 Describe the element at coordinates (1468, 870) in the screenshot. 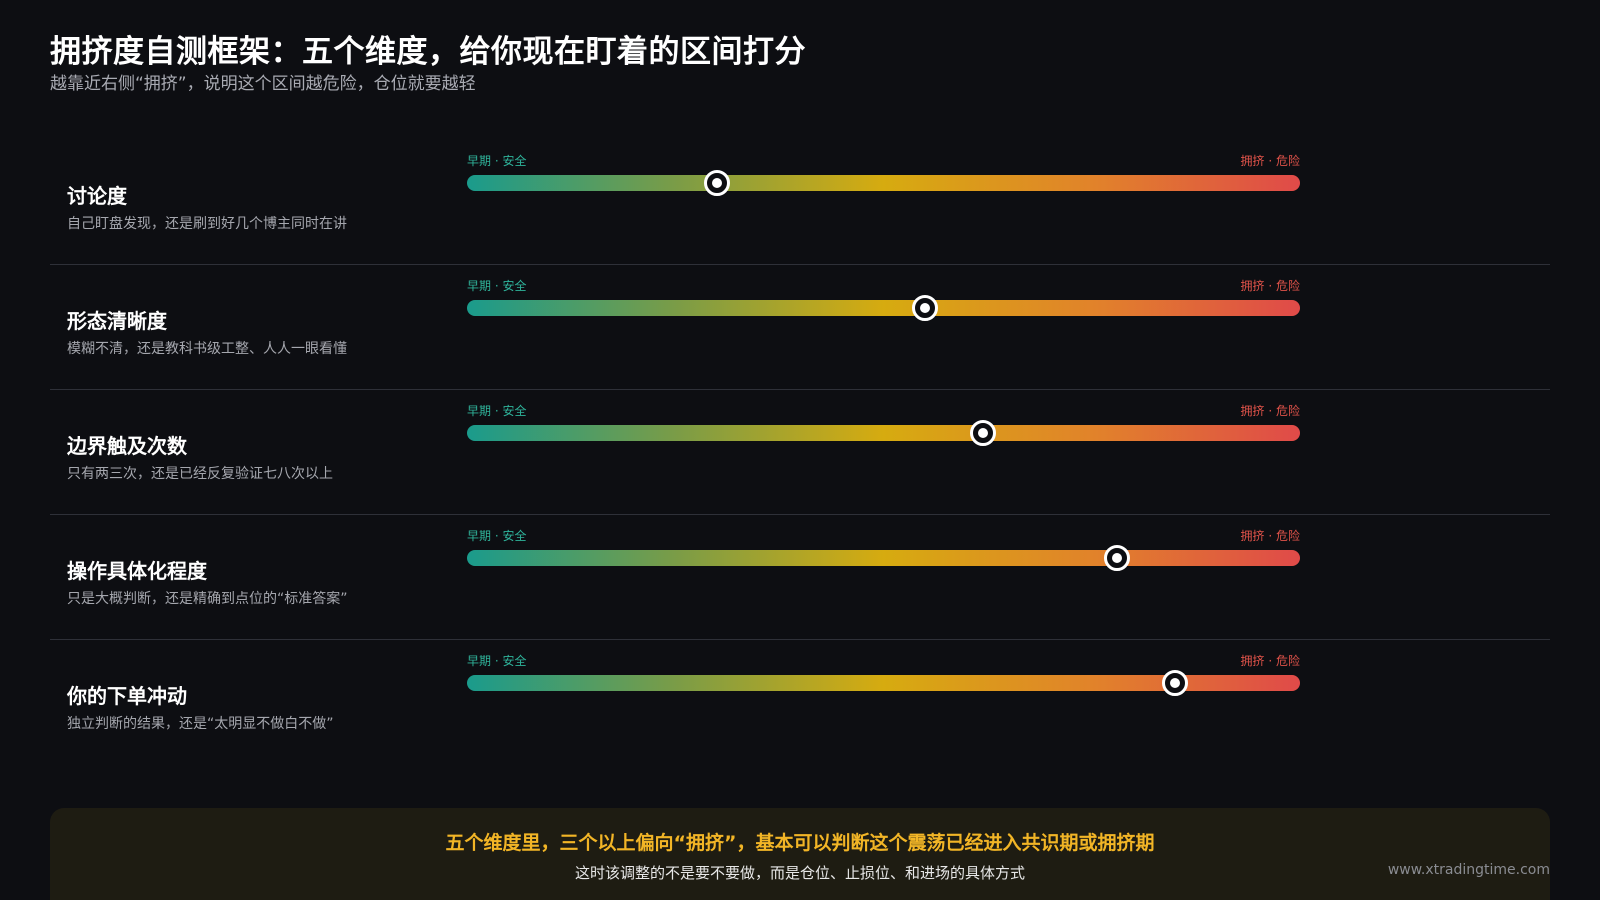

I see `watermark: www.xtradingtime.com` at that location.